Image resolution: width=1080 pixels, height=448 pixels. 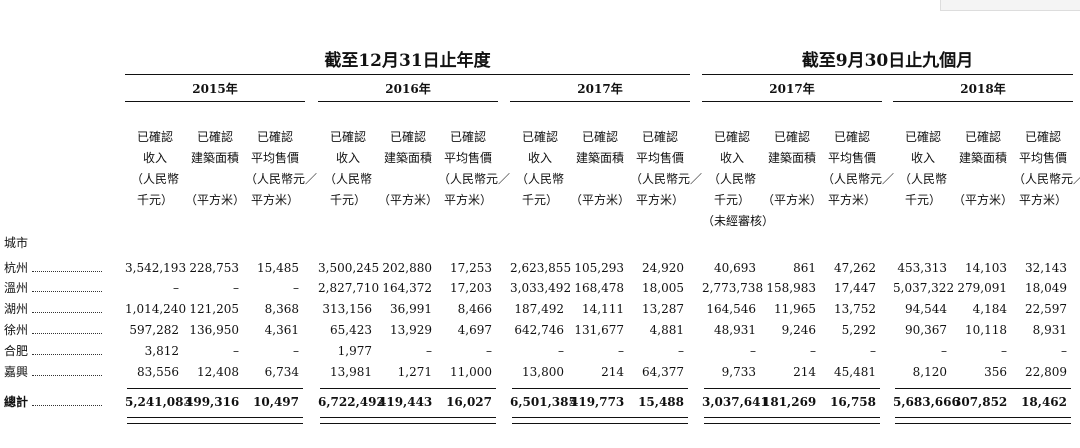 I want to click on cell: 4,881, so click(x=666, y=330).